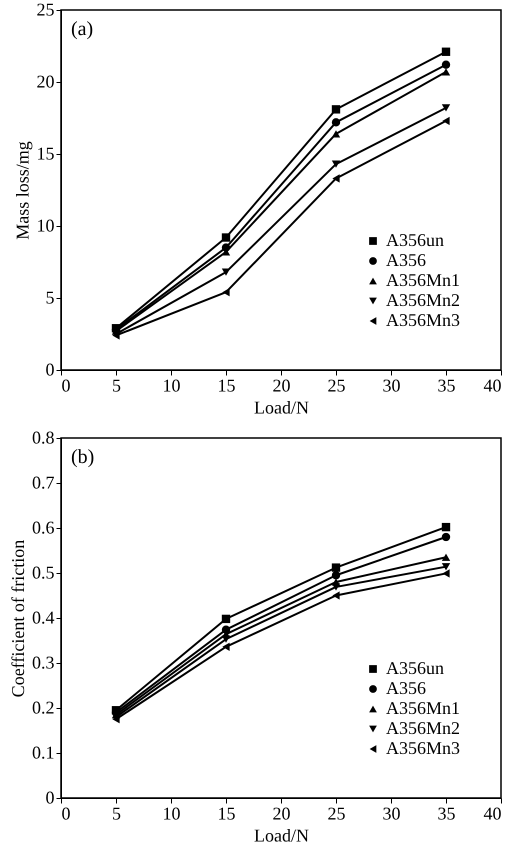  I want to click on y-tick-label: 15, so click(45, 154).